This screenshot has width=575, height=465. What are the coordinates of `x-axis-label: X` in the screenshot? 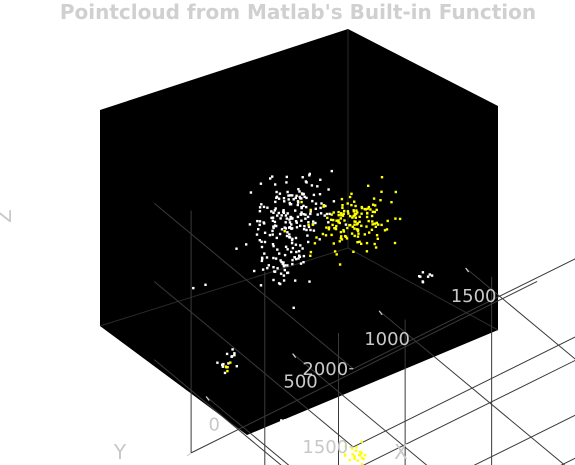 It's located at (401, 452).